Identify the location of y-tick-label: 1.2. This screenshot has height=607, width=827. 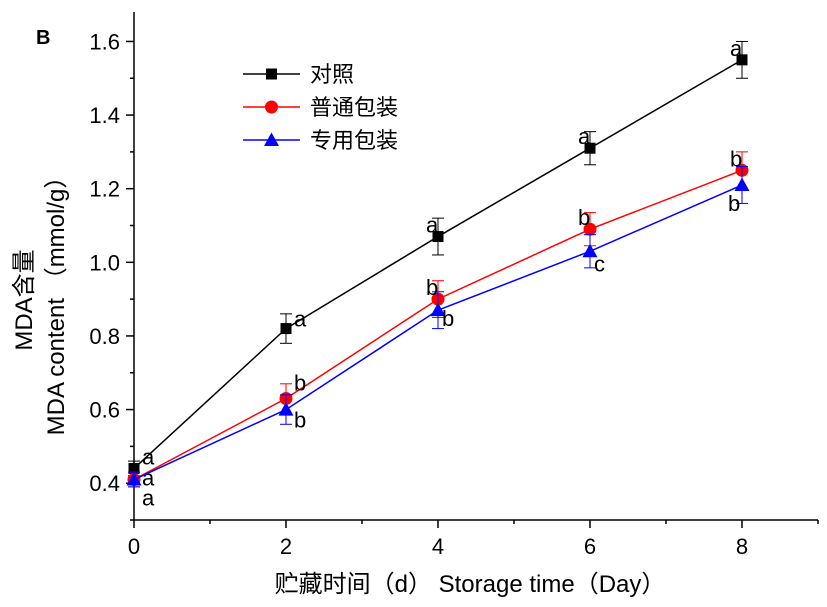
(104, 189).